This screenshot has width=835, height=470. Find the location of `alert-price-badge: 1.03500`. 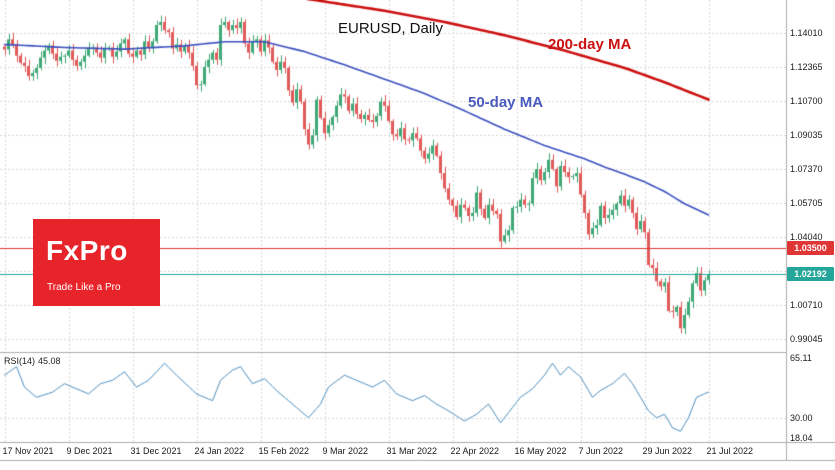

alert-price-badge: 1.03500 is located at coordinates (810, 247).